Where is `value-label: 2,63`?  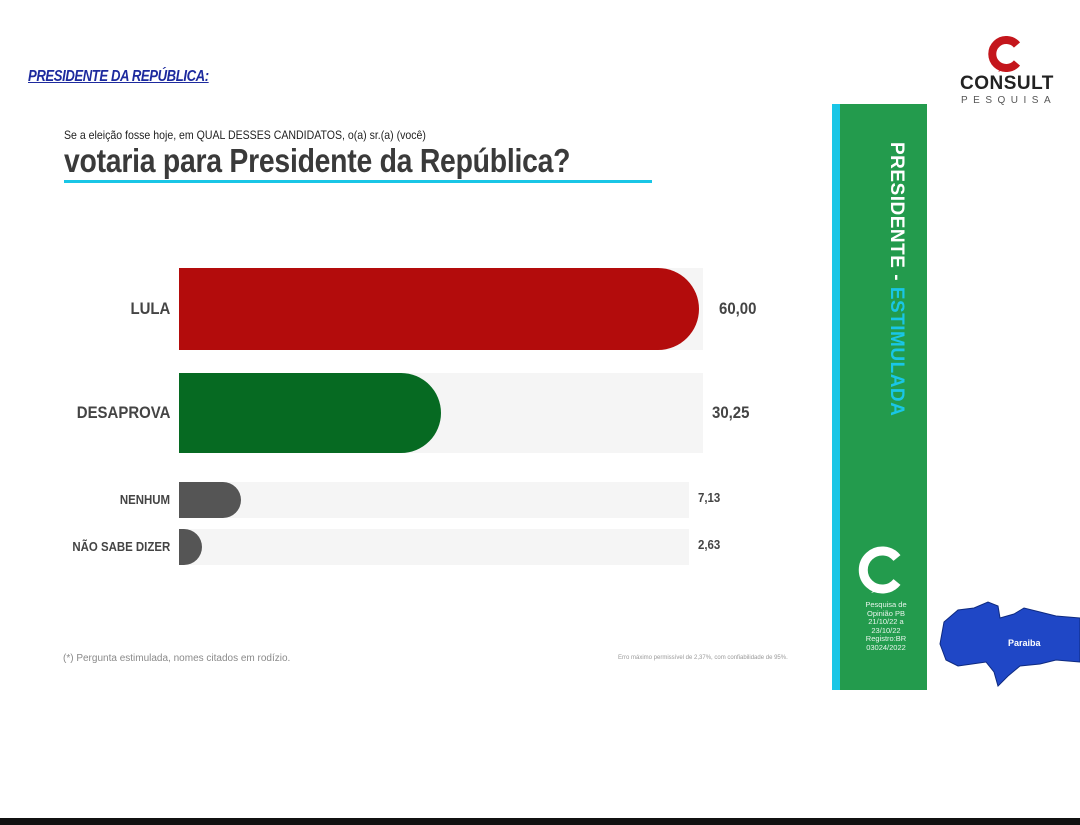 value-label: 2,63 is located at coordinates (709, 545).